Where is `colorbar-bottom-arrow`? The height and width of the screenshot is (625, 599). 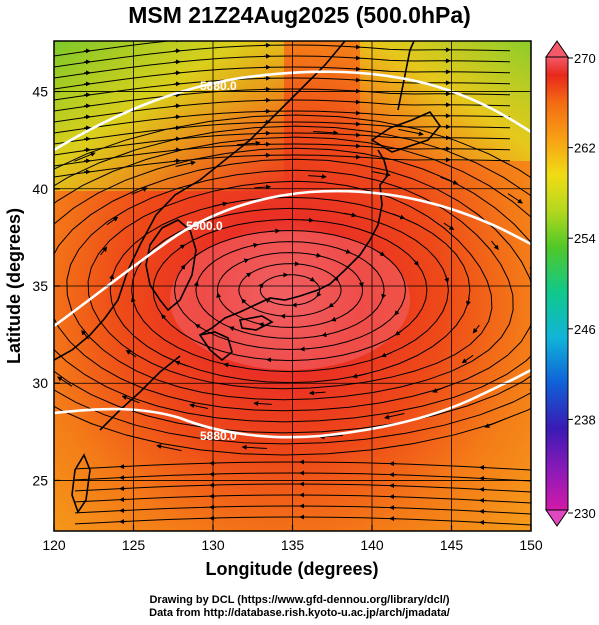
colorbar-bottom-arrow is located at coordinates (557, 518).